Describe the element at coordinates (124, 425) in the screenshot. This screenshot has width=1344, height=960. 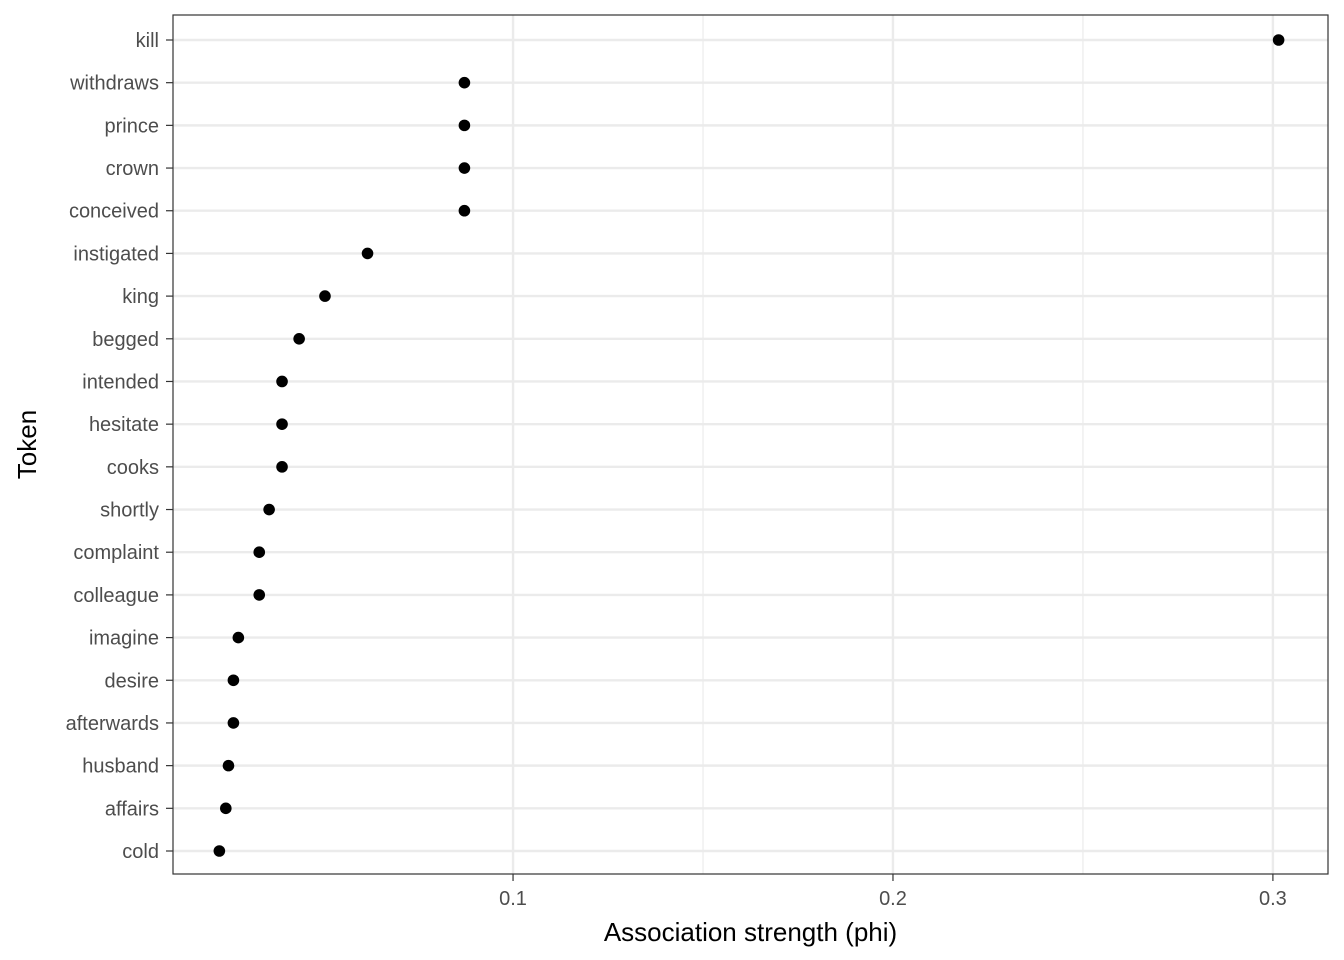
I see `y-tick-label: hesitate` at that location.